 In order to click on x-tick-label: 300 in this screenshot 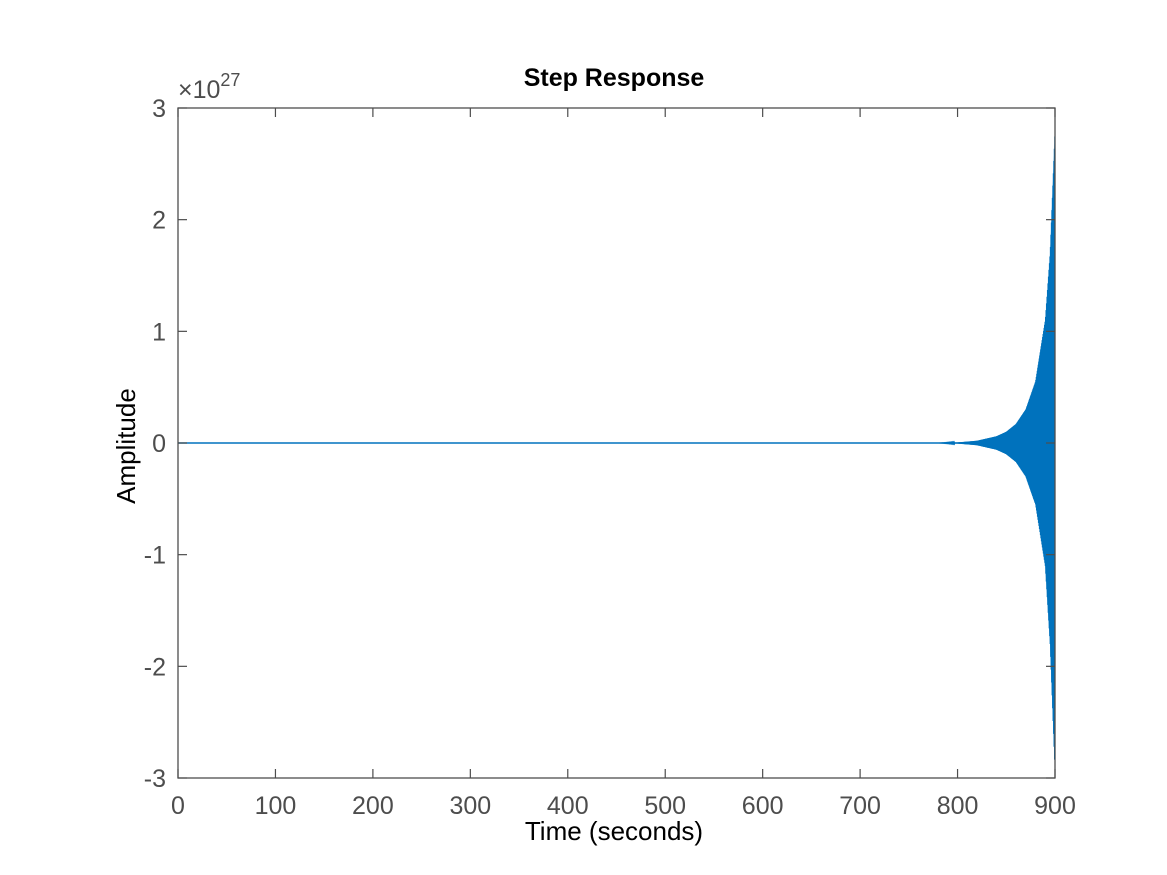, I will do `click(470, 806)`.